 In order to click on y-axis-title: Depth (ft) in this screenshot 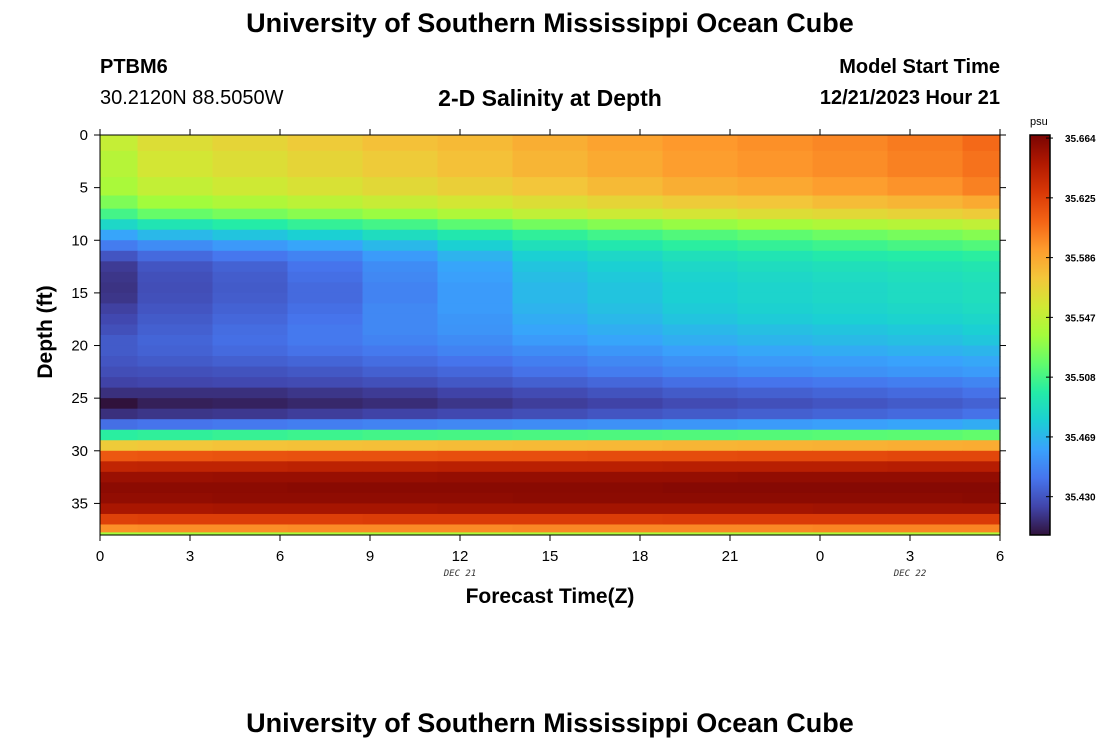, I will do `click(45, 332)`.